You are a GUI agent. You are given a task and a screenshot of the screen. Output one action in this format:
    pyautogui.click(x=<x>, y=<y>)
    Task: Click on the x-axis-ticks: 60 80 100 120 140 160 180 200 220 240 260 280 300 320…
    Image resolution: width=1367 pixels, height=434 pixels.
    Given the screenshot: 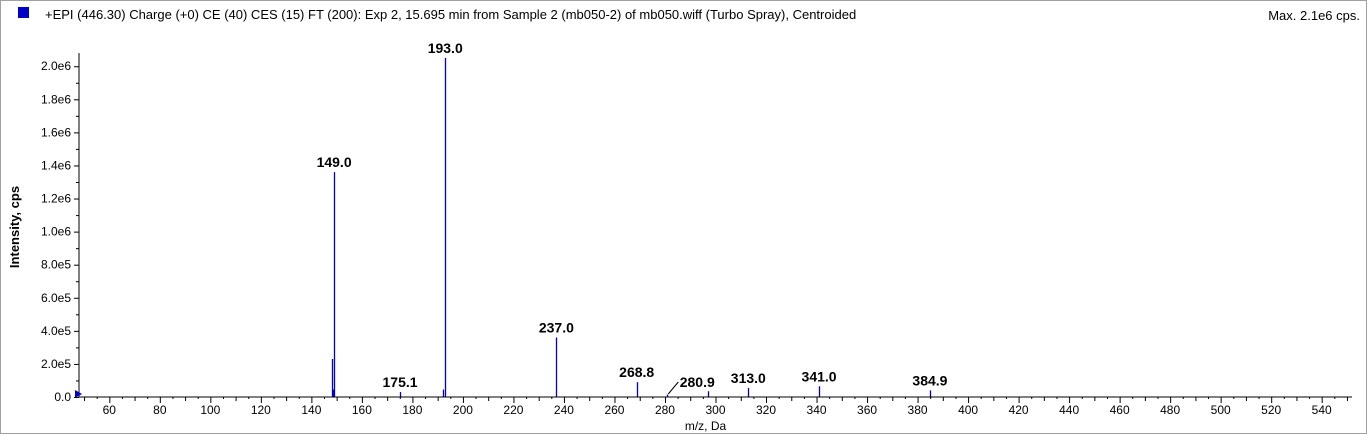 What is the action you would take?
    pyautogui.click(x=716, y=407)
    